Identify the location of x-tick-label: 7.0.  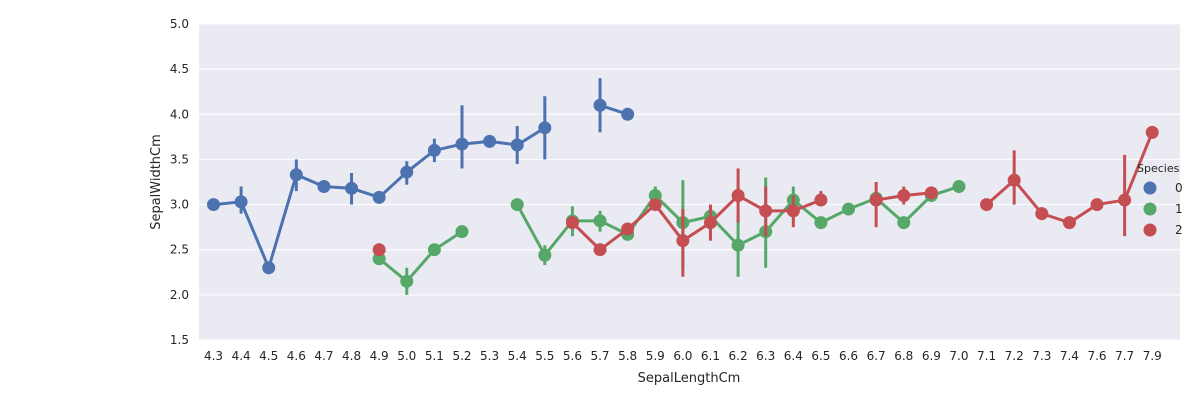
(958, 356).